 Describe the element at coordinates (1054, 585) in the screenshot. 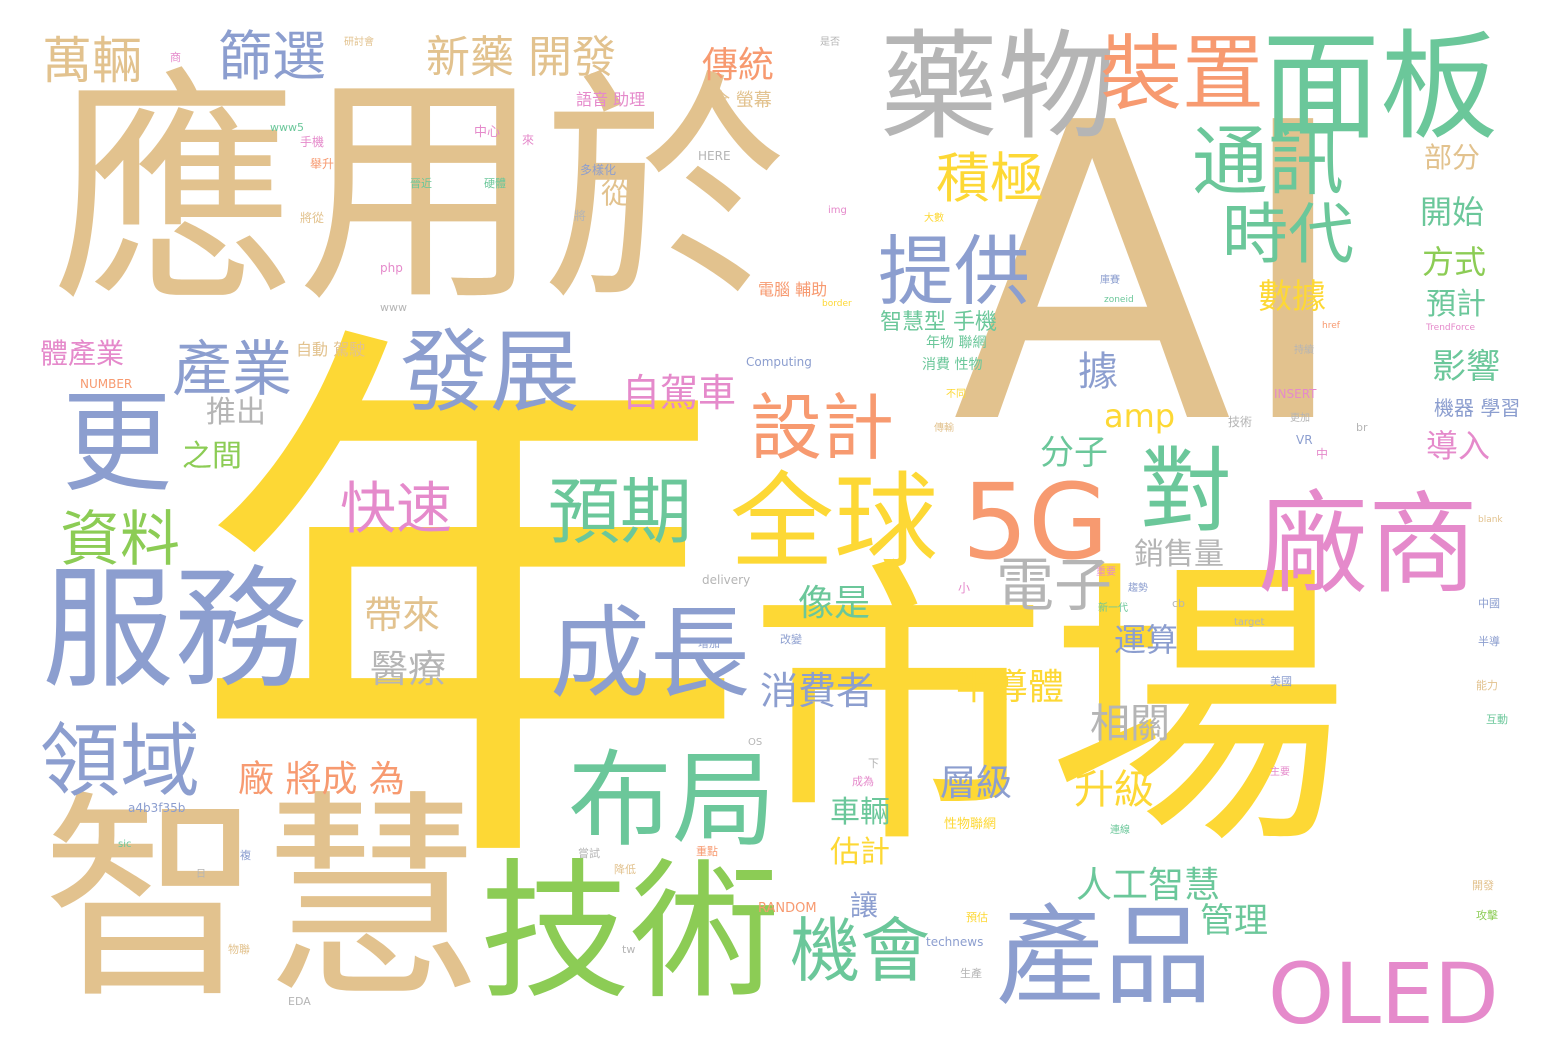

I see `word: 電子` at that location.